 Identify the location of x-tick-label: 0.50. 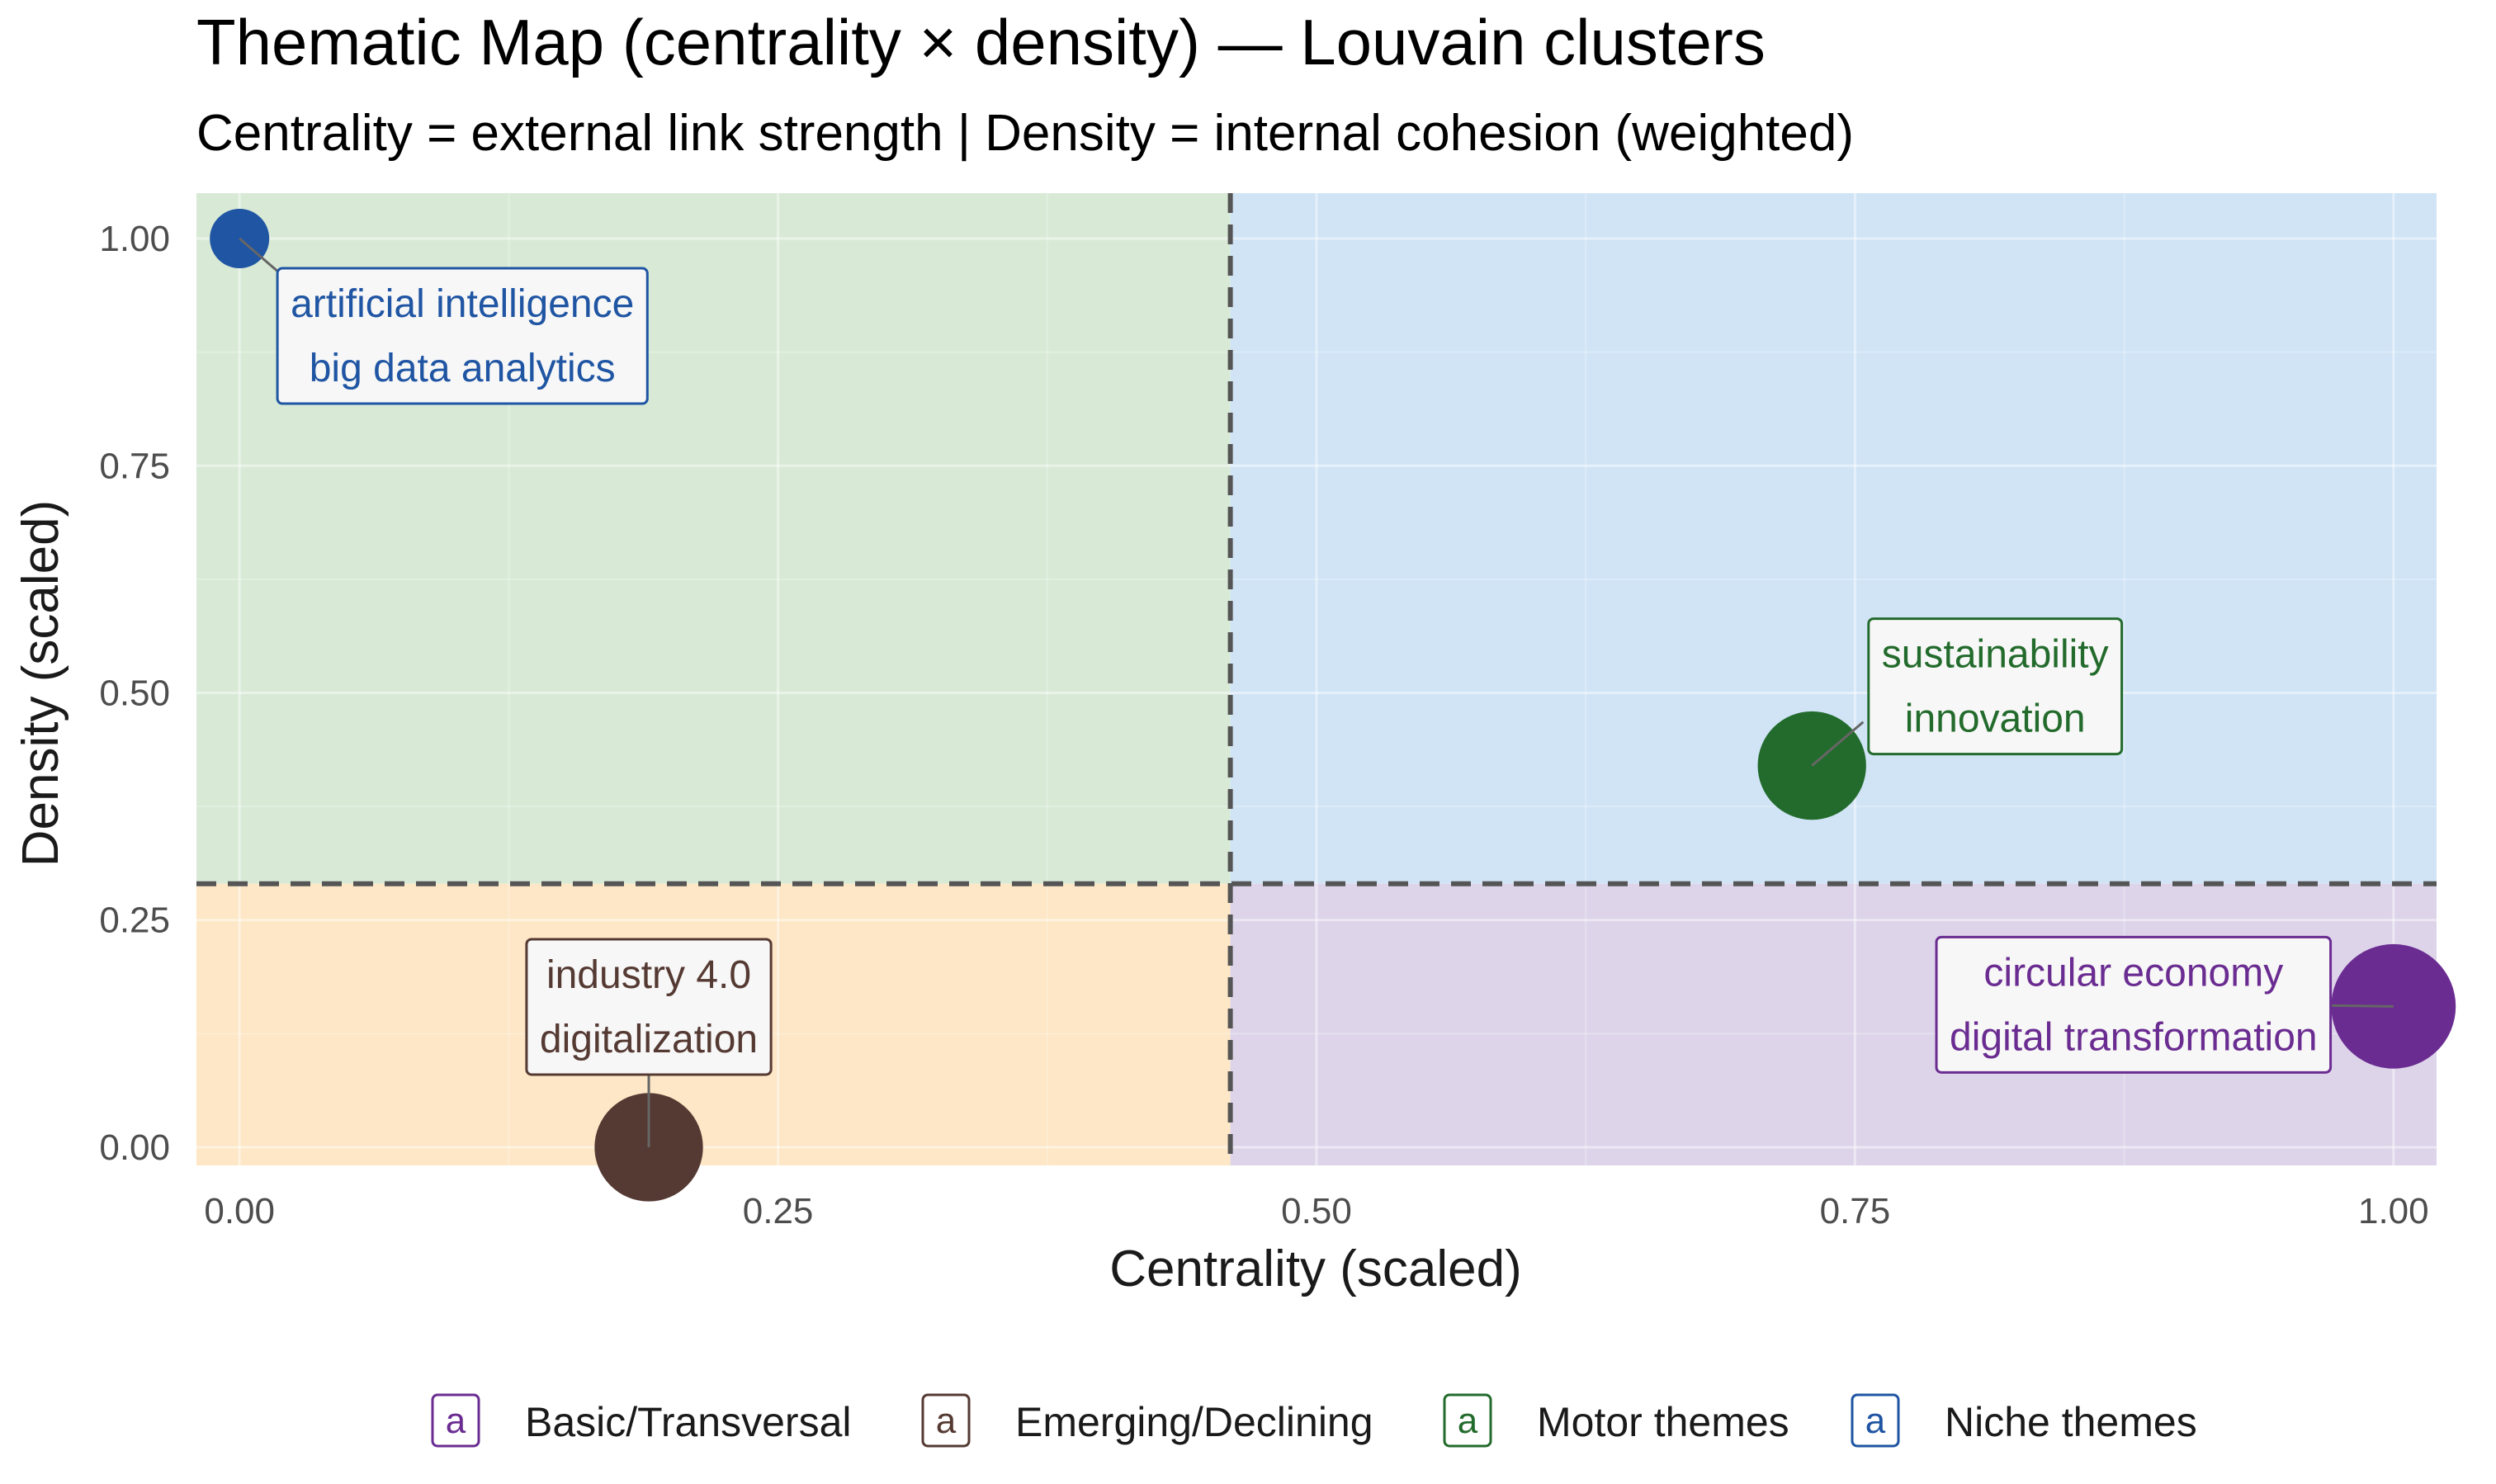
(1316, 1211).